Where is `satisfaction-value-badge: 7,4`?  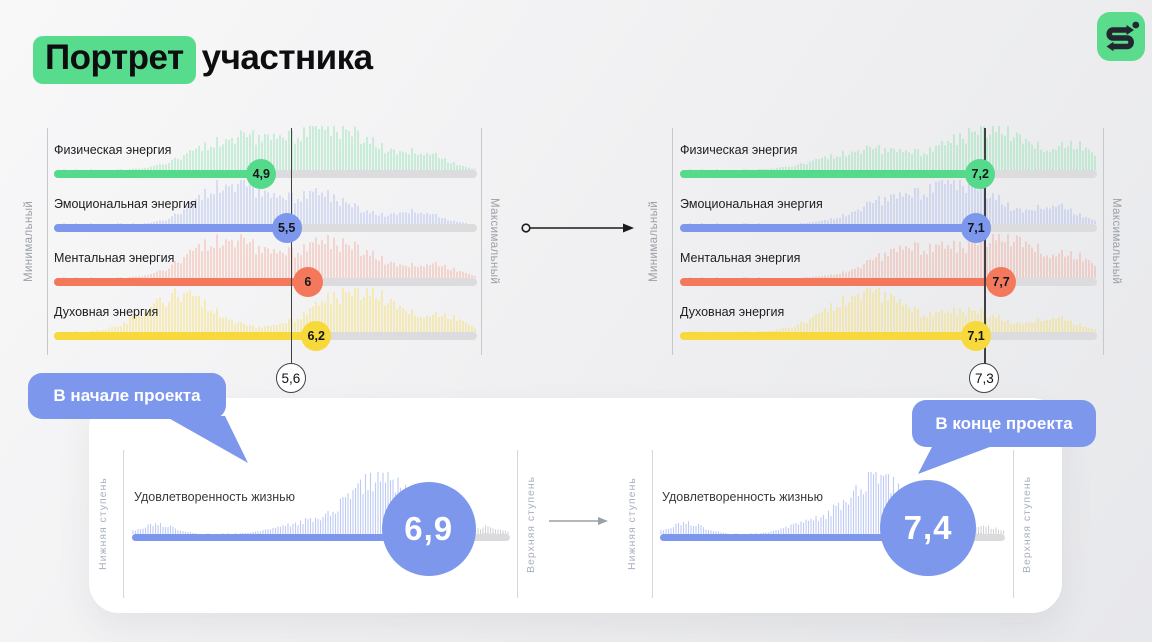 satisfaction-value-badge: 7,4 is located at coordinates (928, 528).